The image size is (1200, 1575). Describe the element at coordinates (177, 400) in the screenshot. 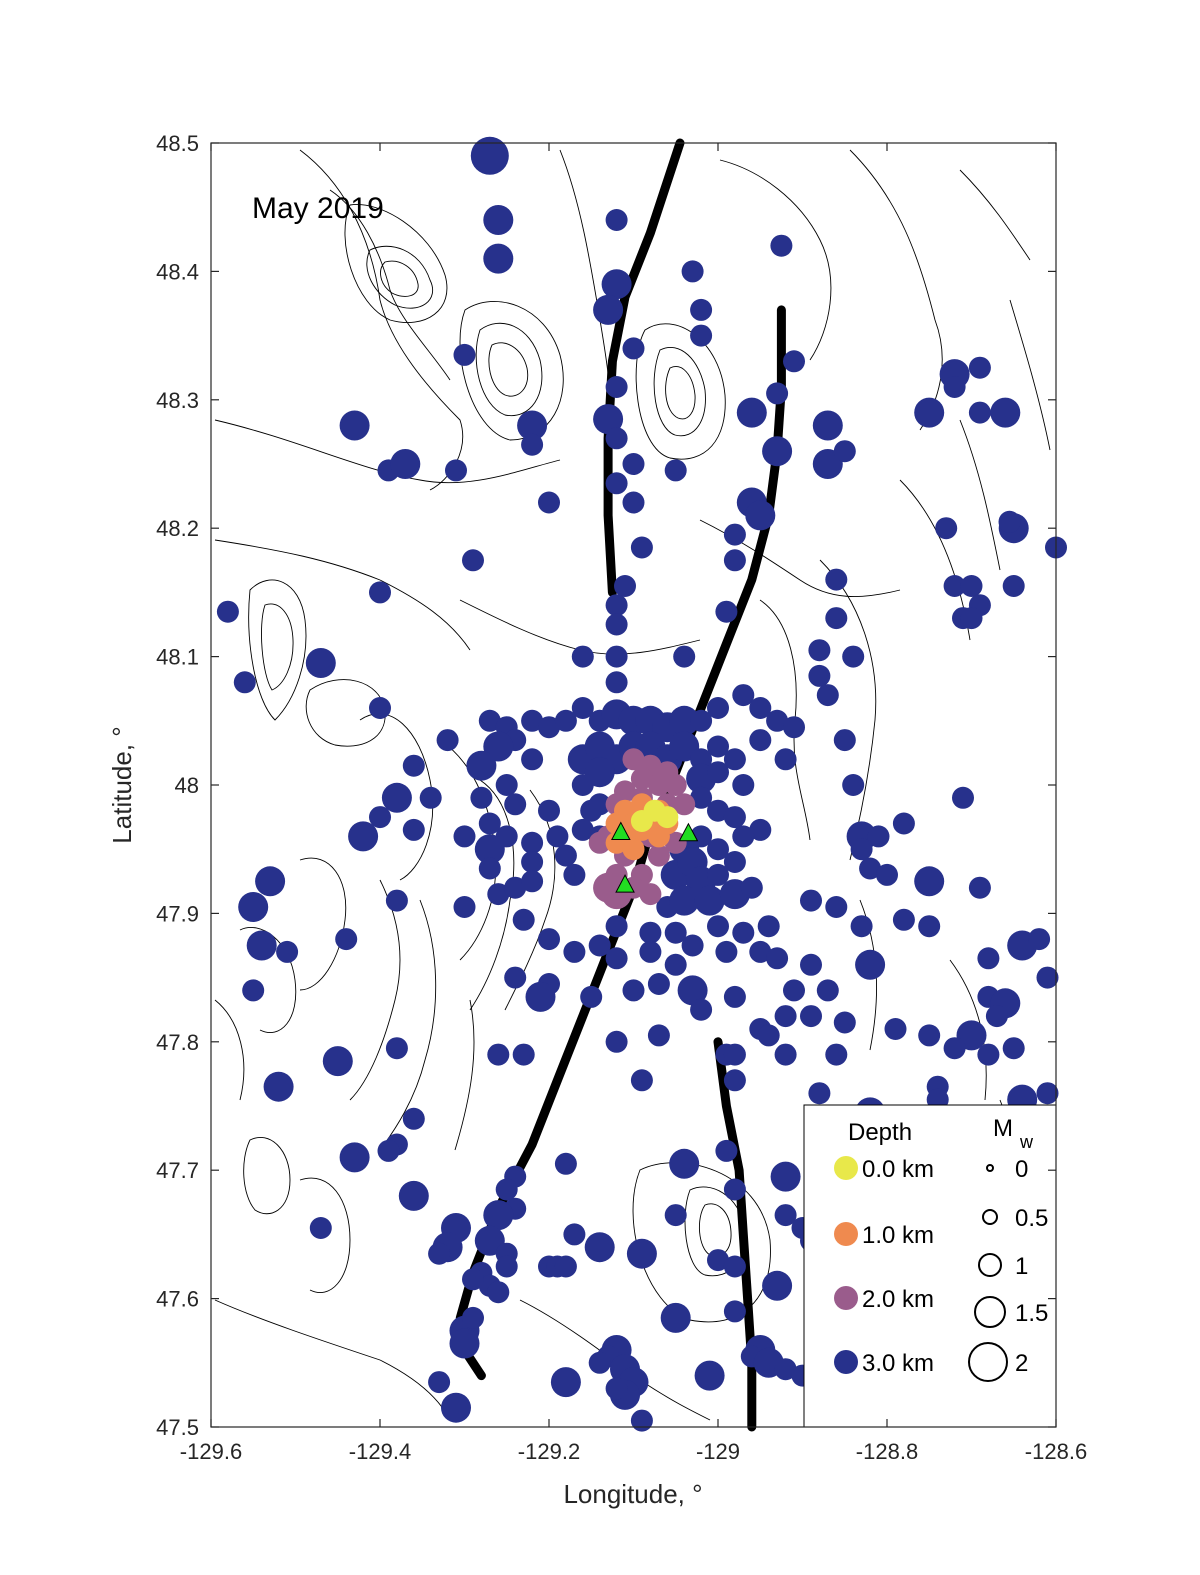

I see `y-tick-label: 48.3` at that location.